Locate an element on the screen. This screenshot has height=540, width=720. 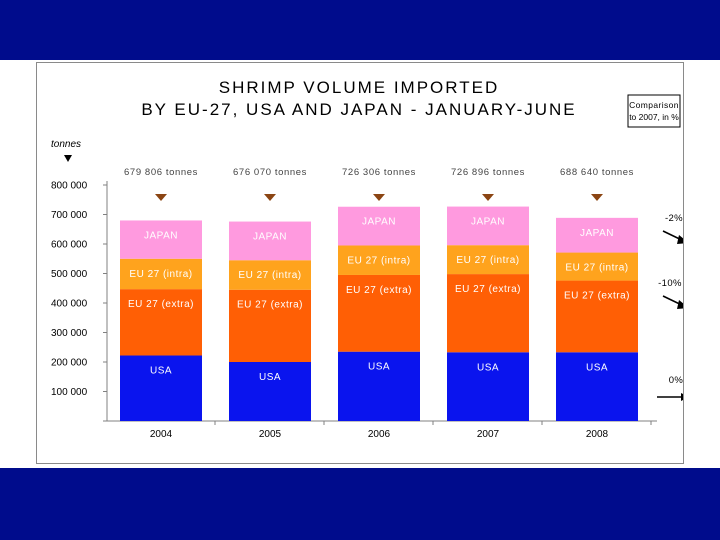
y-tick-label: 200 000 is located at coordinates (69, 363).